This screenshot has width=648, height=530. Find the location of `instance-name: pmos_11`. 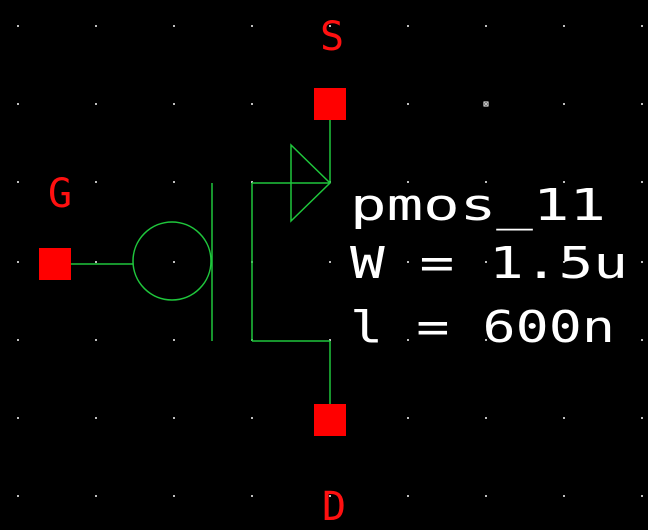

instance-name: pmos_11 is located at coordinates (478, 205).